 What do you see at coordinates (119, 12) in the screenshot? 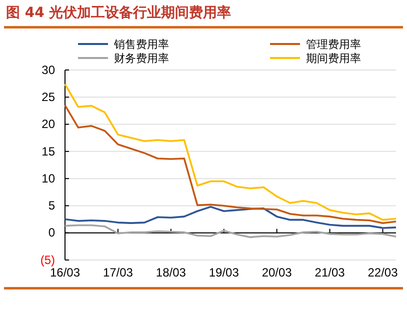
I see `chart-title: 图 44 光伏加工设备行业期间费用率` at bounding box center [119, 12].